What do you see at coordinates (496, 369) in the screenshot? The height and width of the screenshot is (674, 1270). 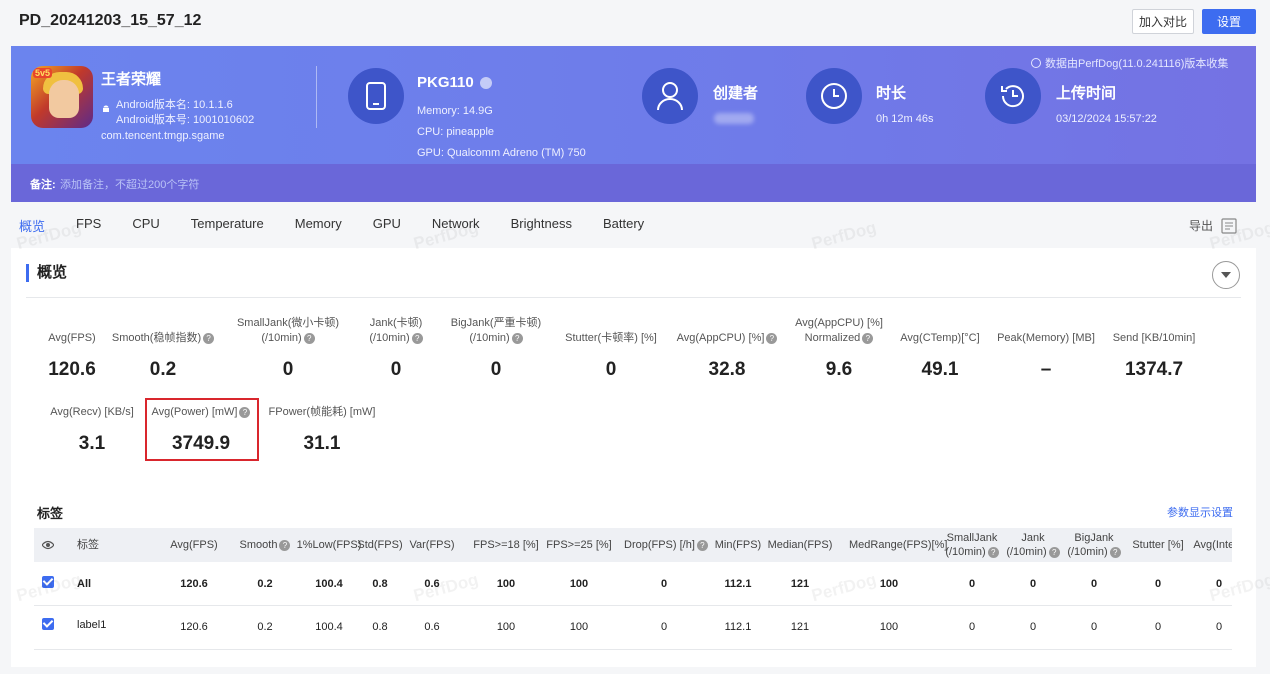 I see `metric-value-big-jank: 0` at bounding box center [496, 369].